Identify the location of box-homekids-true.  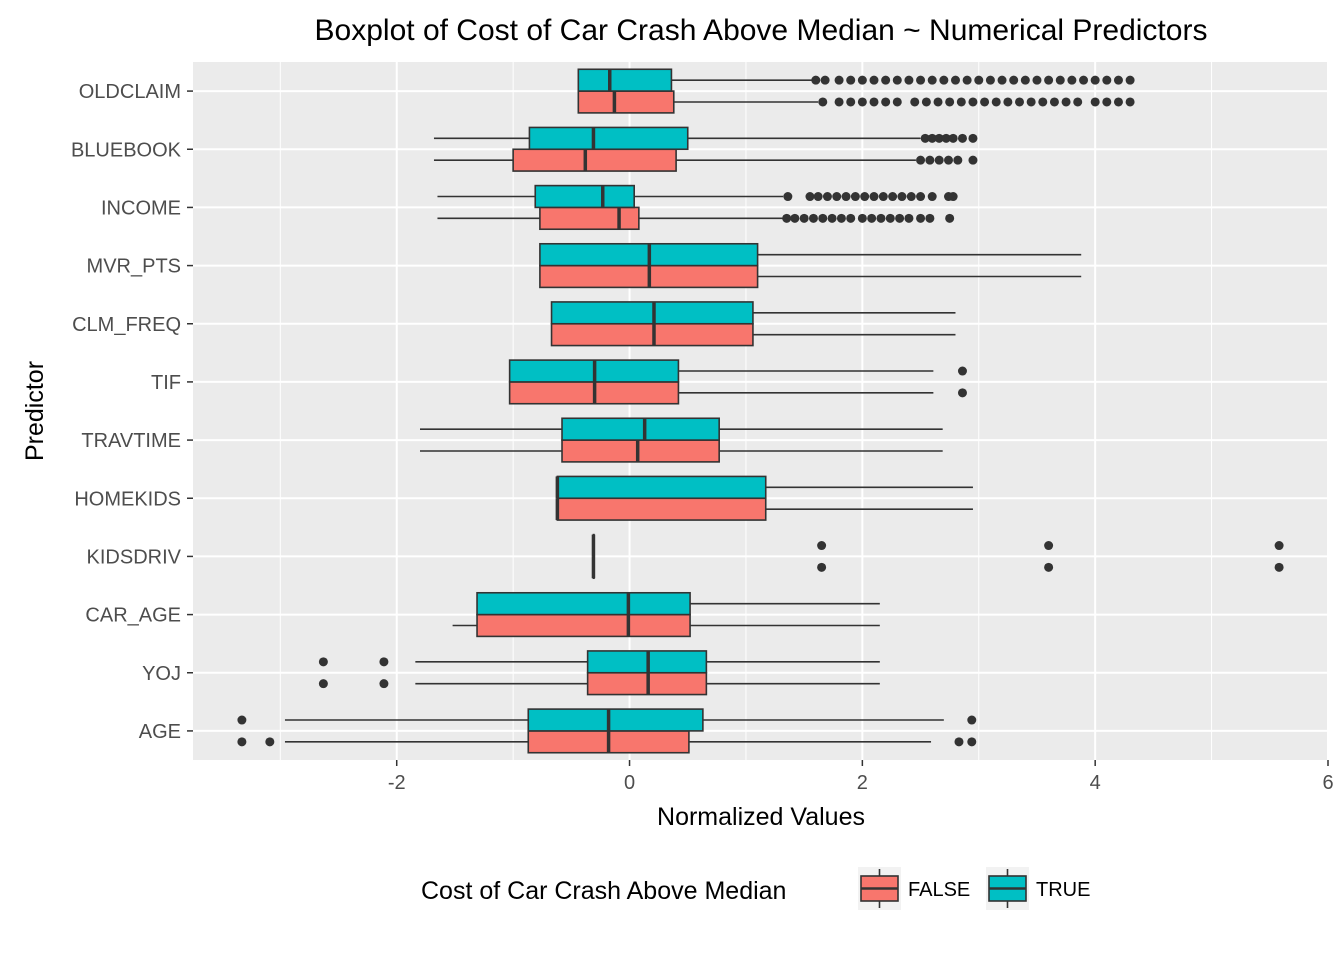
(764, 487).